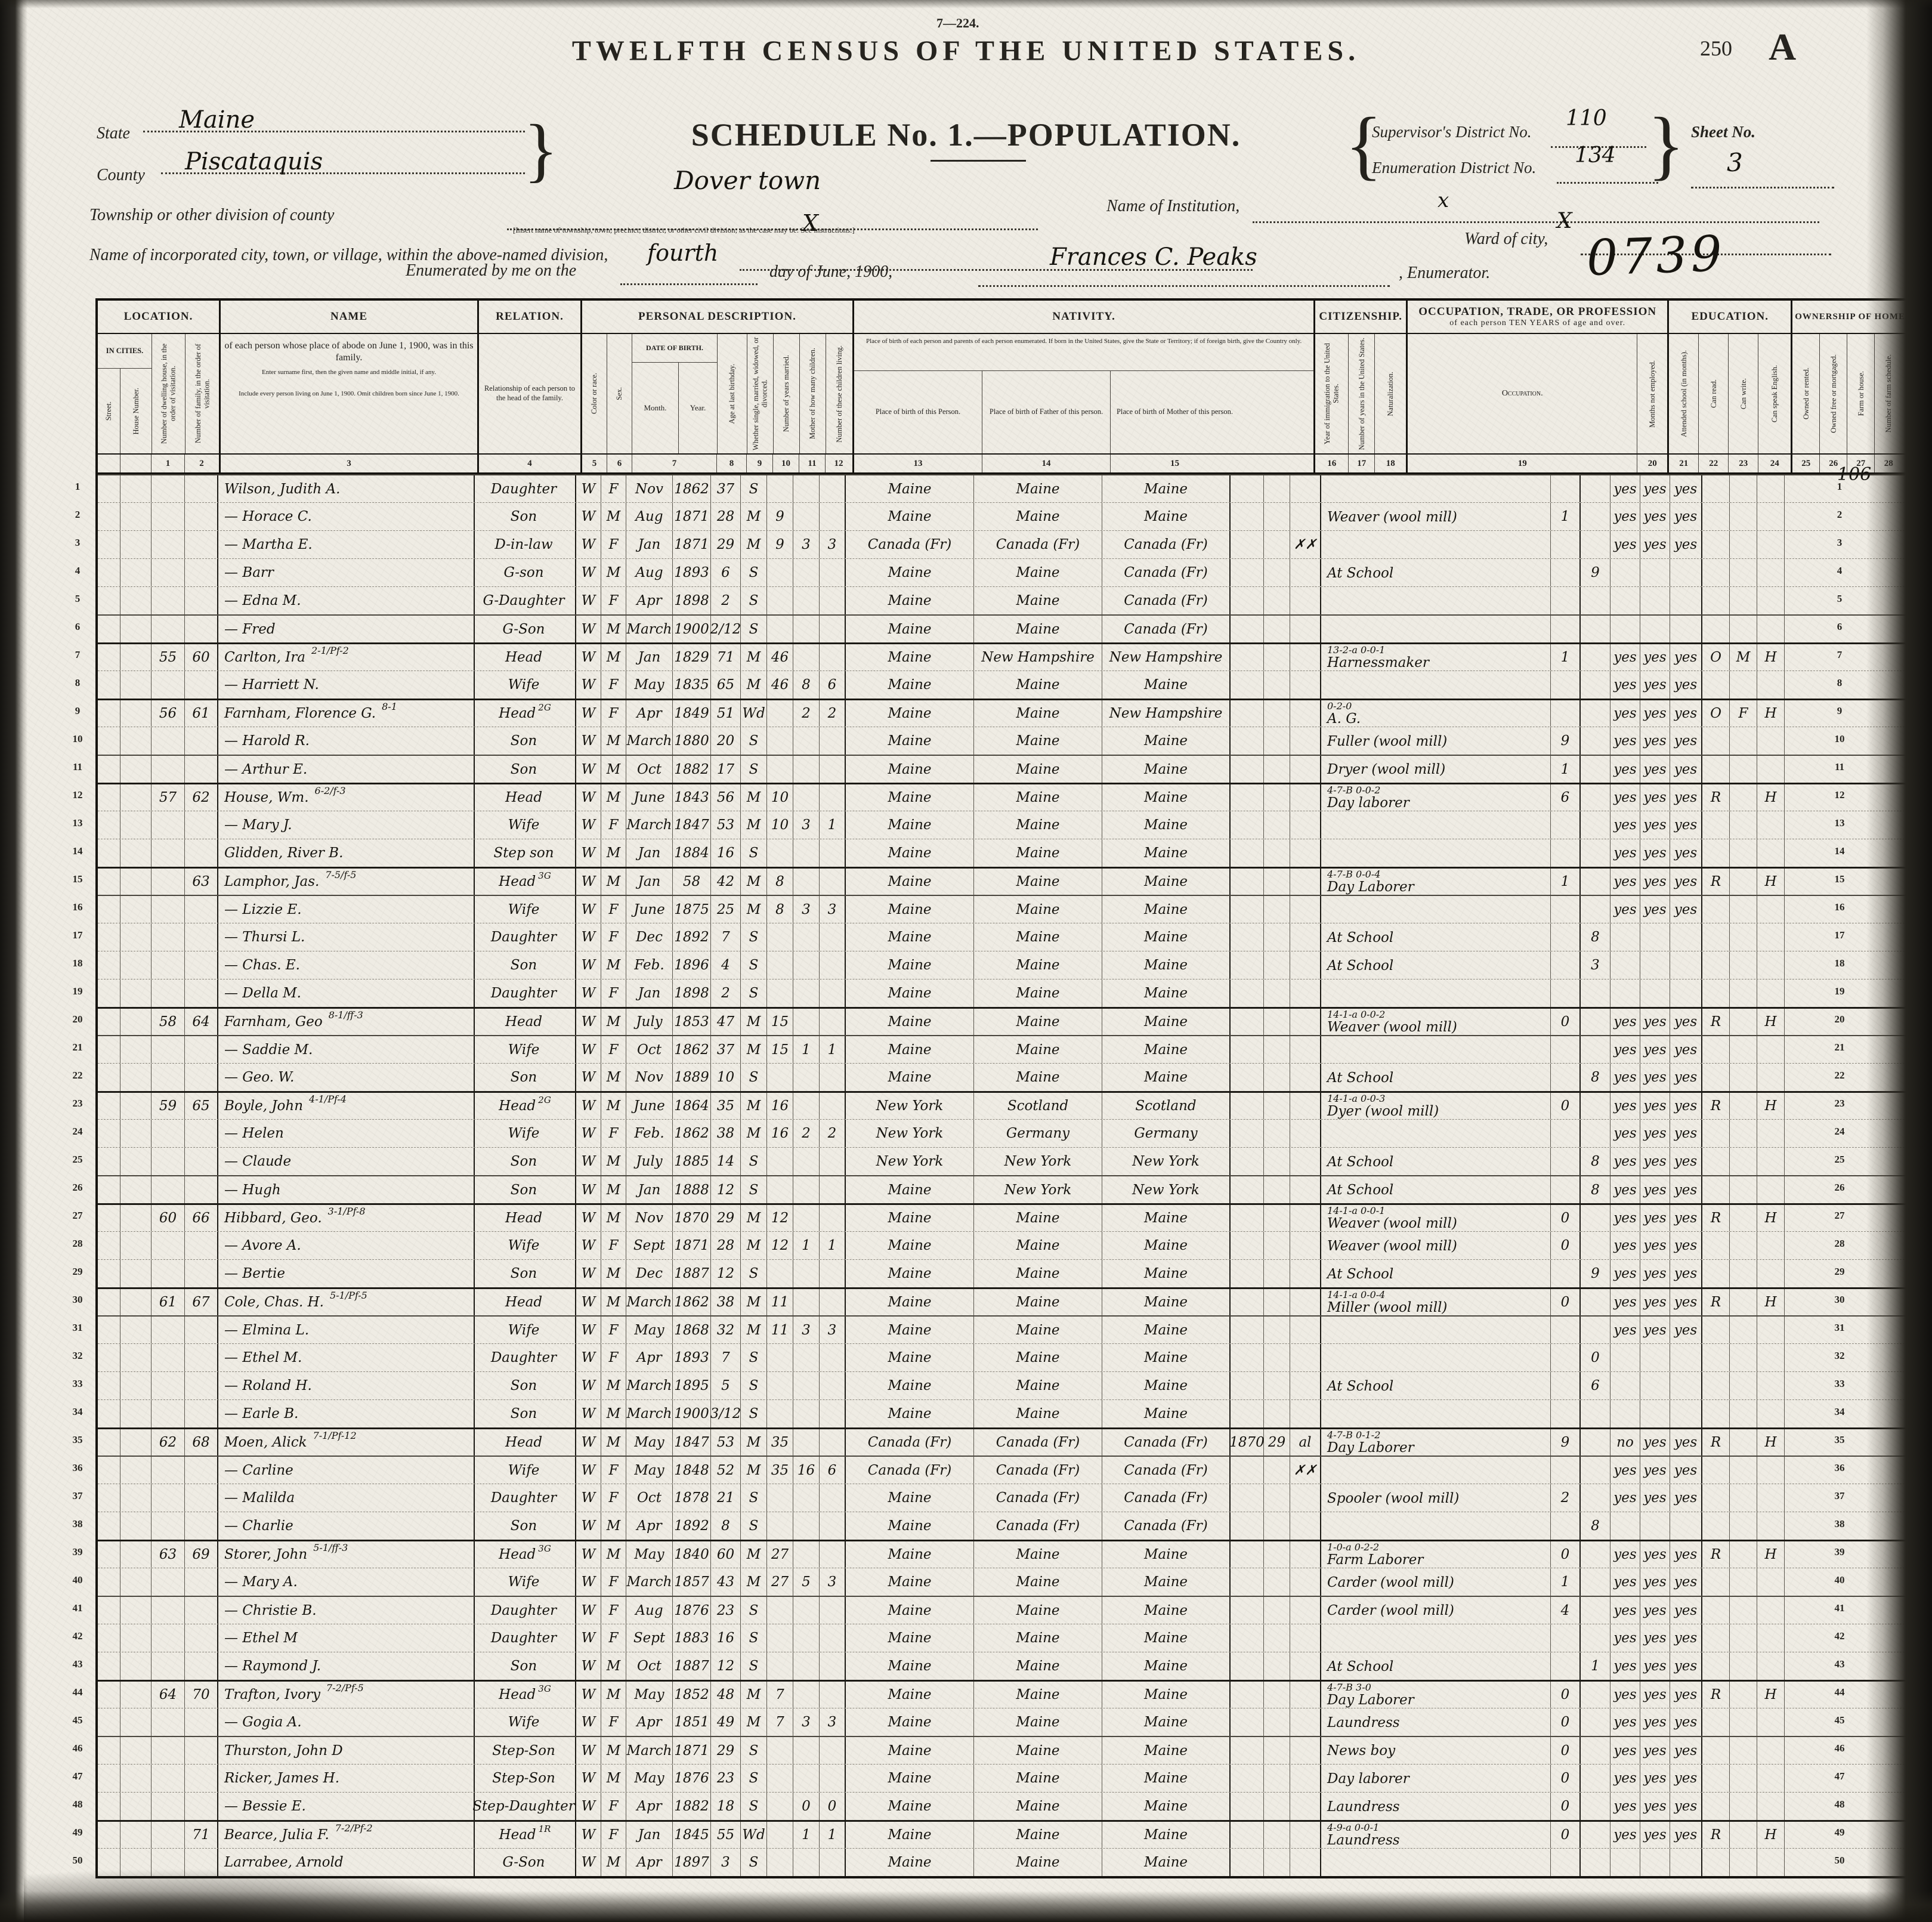 The height and width of the screenshot is (1922, 1932). What do you see at coordinates (1038, 1330) in the screenshot?
I see `cell-father-birthplace: Maine` at bounding box center [1038, 1330].